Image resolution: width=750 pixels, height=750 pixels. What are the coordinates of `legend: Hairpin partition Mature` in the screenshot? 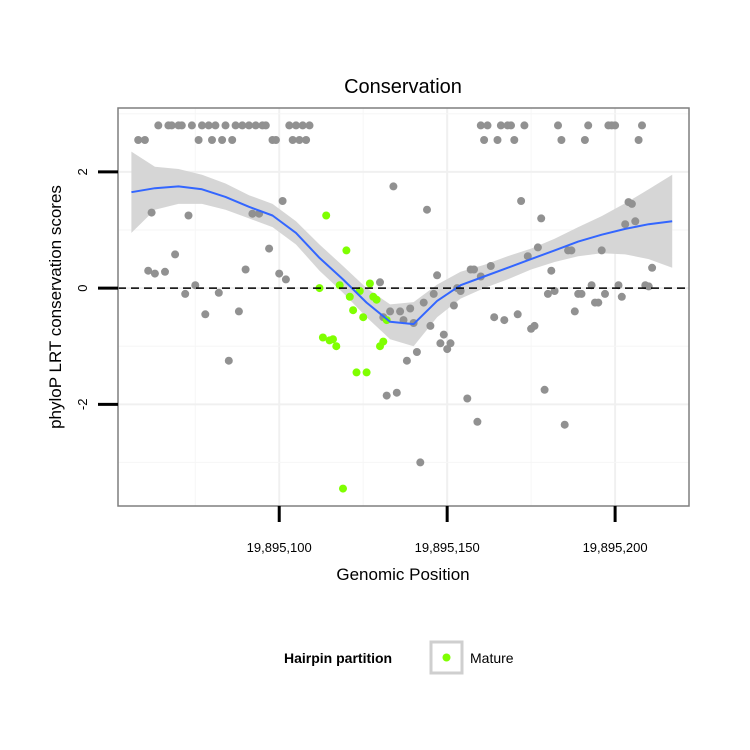 It's located at (399, 657).